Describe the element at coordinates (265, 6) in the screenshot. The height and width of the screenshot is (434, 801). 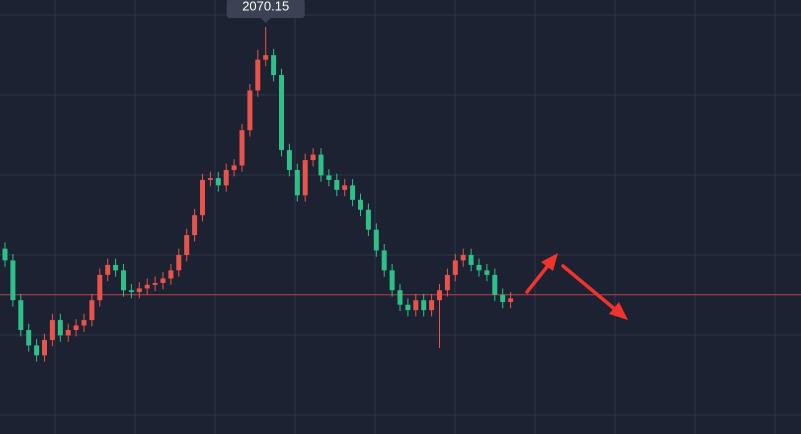
I see `annotation-label: 2070.15` at that location.